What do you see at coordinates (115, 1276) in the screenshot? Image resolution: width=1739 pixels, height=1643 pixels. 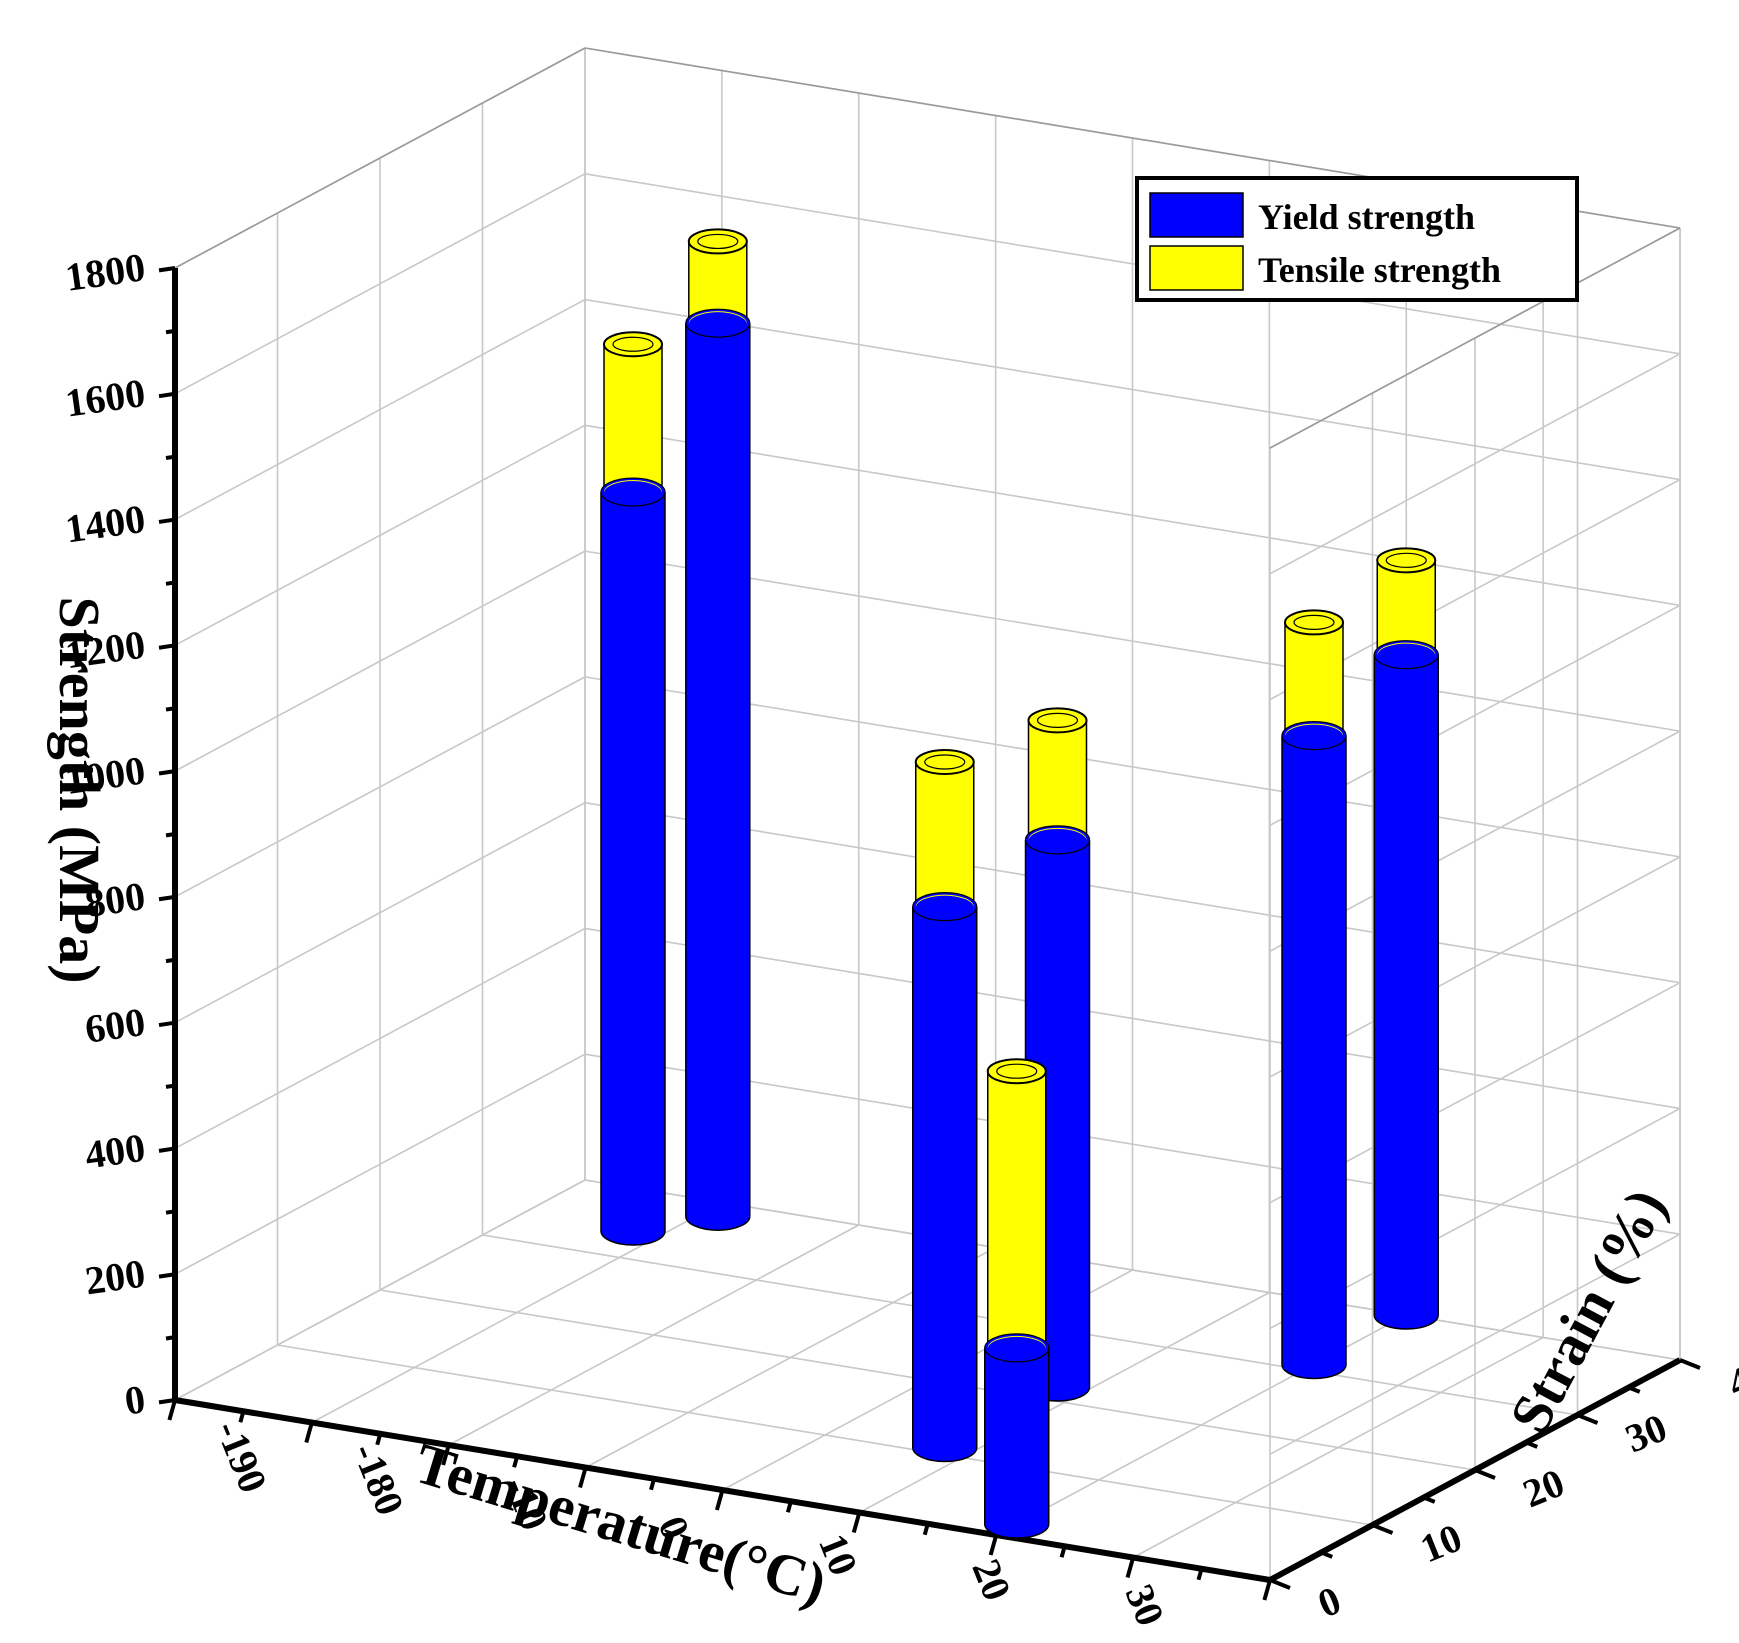 I see `strength-tick-label: 200` at bounding box center [115, 1276].